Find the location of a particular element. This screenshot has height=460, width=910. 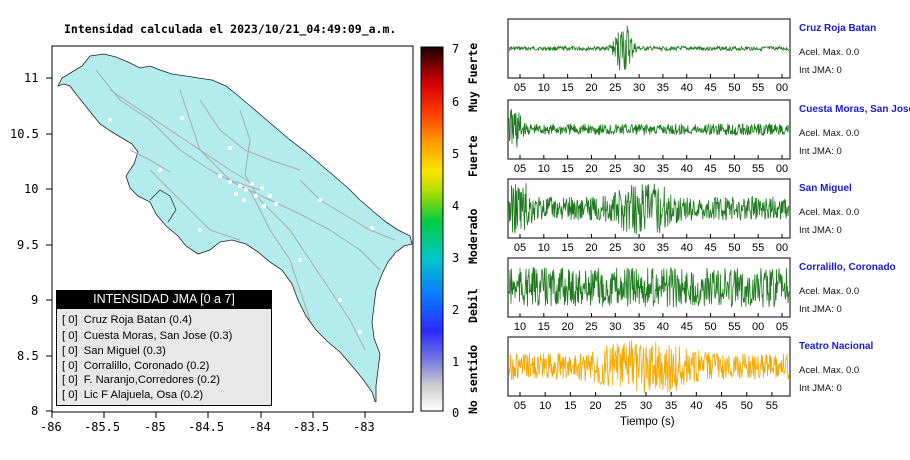

legend-row: [ 0] Cruz Roja Batan (0.4) is located at coordinates (127, 320).